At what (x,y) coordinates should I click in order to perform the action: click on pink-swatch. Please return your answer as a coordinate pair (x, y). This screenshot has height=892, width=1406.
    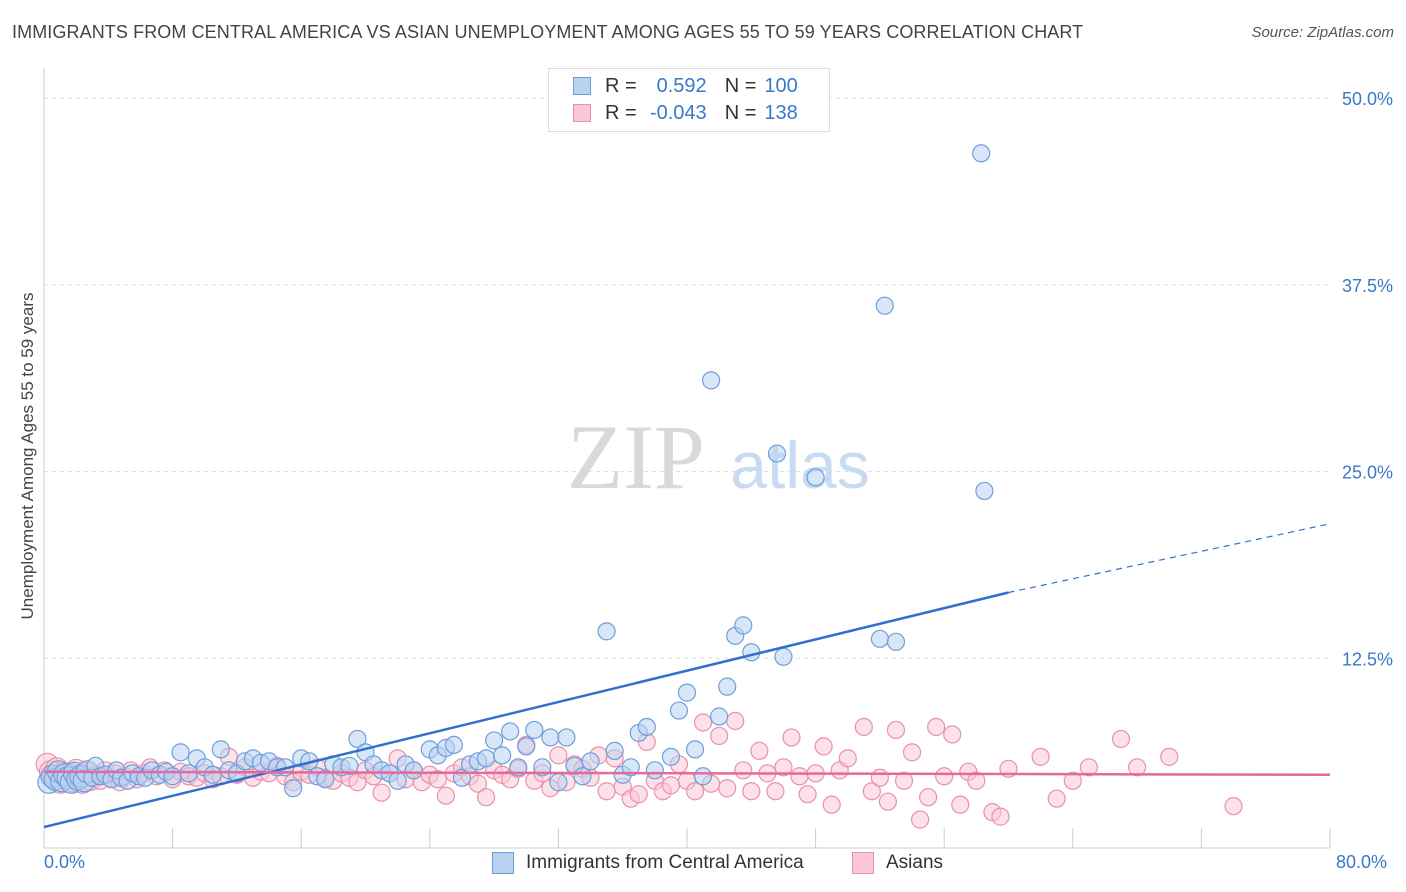
    Looking at the image, I should click on (863, 863).